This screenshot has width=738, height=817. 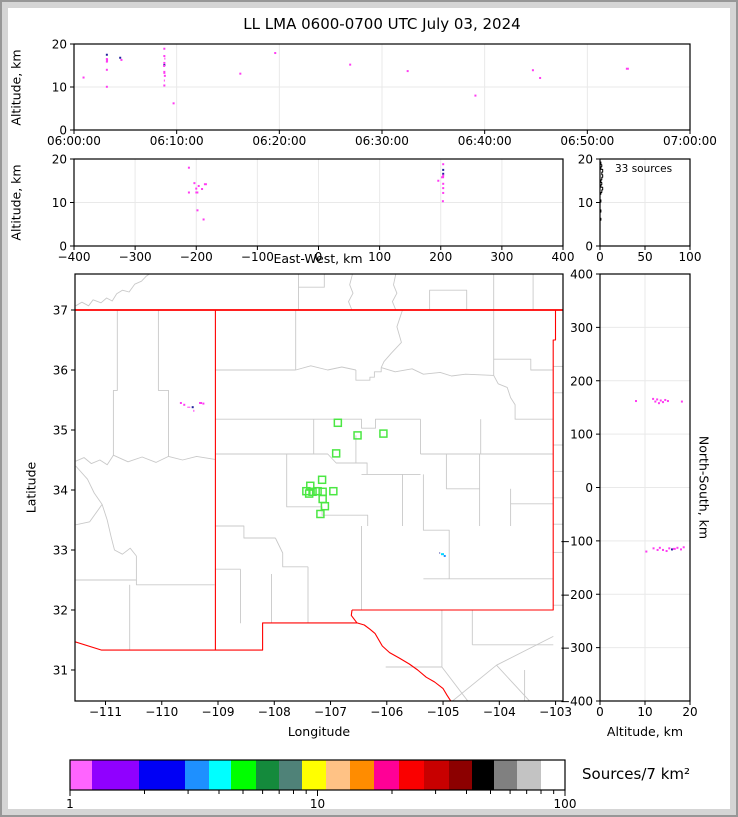 What do you see at coordinates (319, 257) in the screenshot?
I see `x-tick-label: 0` at bounding box center [319, 257].